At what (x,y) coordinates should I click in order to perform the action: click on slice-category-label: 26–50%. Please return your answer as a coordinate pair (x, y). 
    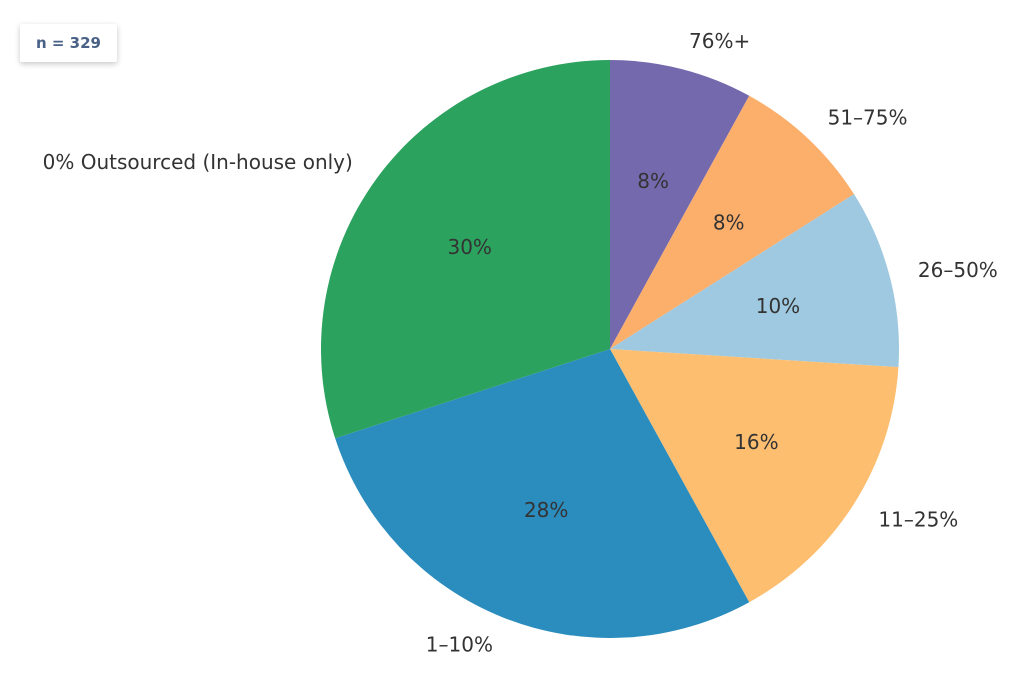
    Looking at the image, I should click on (958, 270).